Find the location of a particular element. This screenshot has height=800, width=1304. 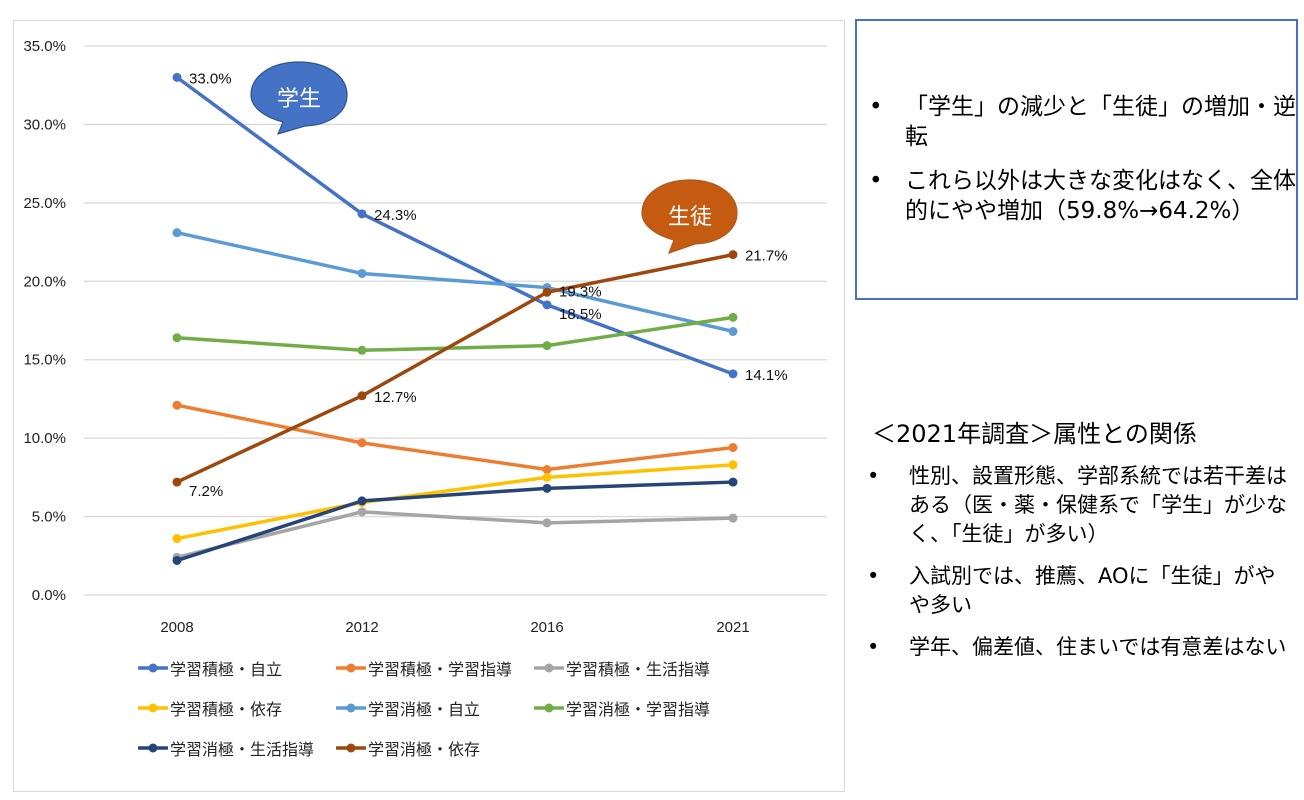

summary-item-text: これら以外は大きな変化はなく、全体的にやや増加（59.8%→64.2%） is located at coordinates (1100, 196).